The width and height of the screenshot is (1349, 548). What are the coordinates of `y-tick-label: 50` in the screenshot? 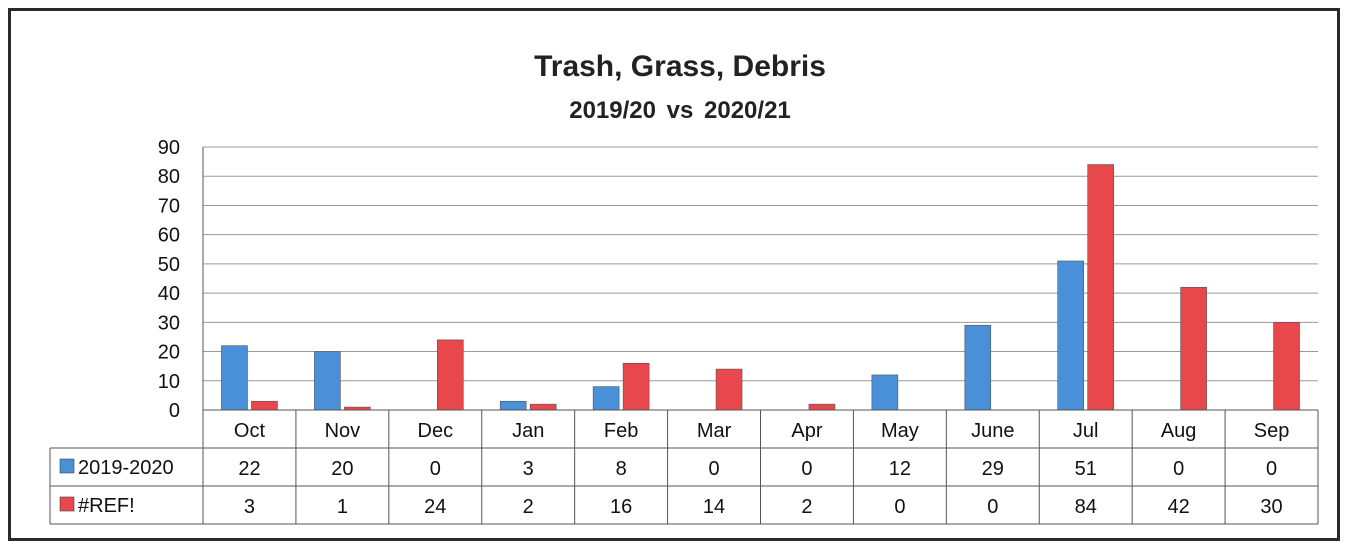 It's located at (169, 265).